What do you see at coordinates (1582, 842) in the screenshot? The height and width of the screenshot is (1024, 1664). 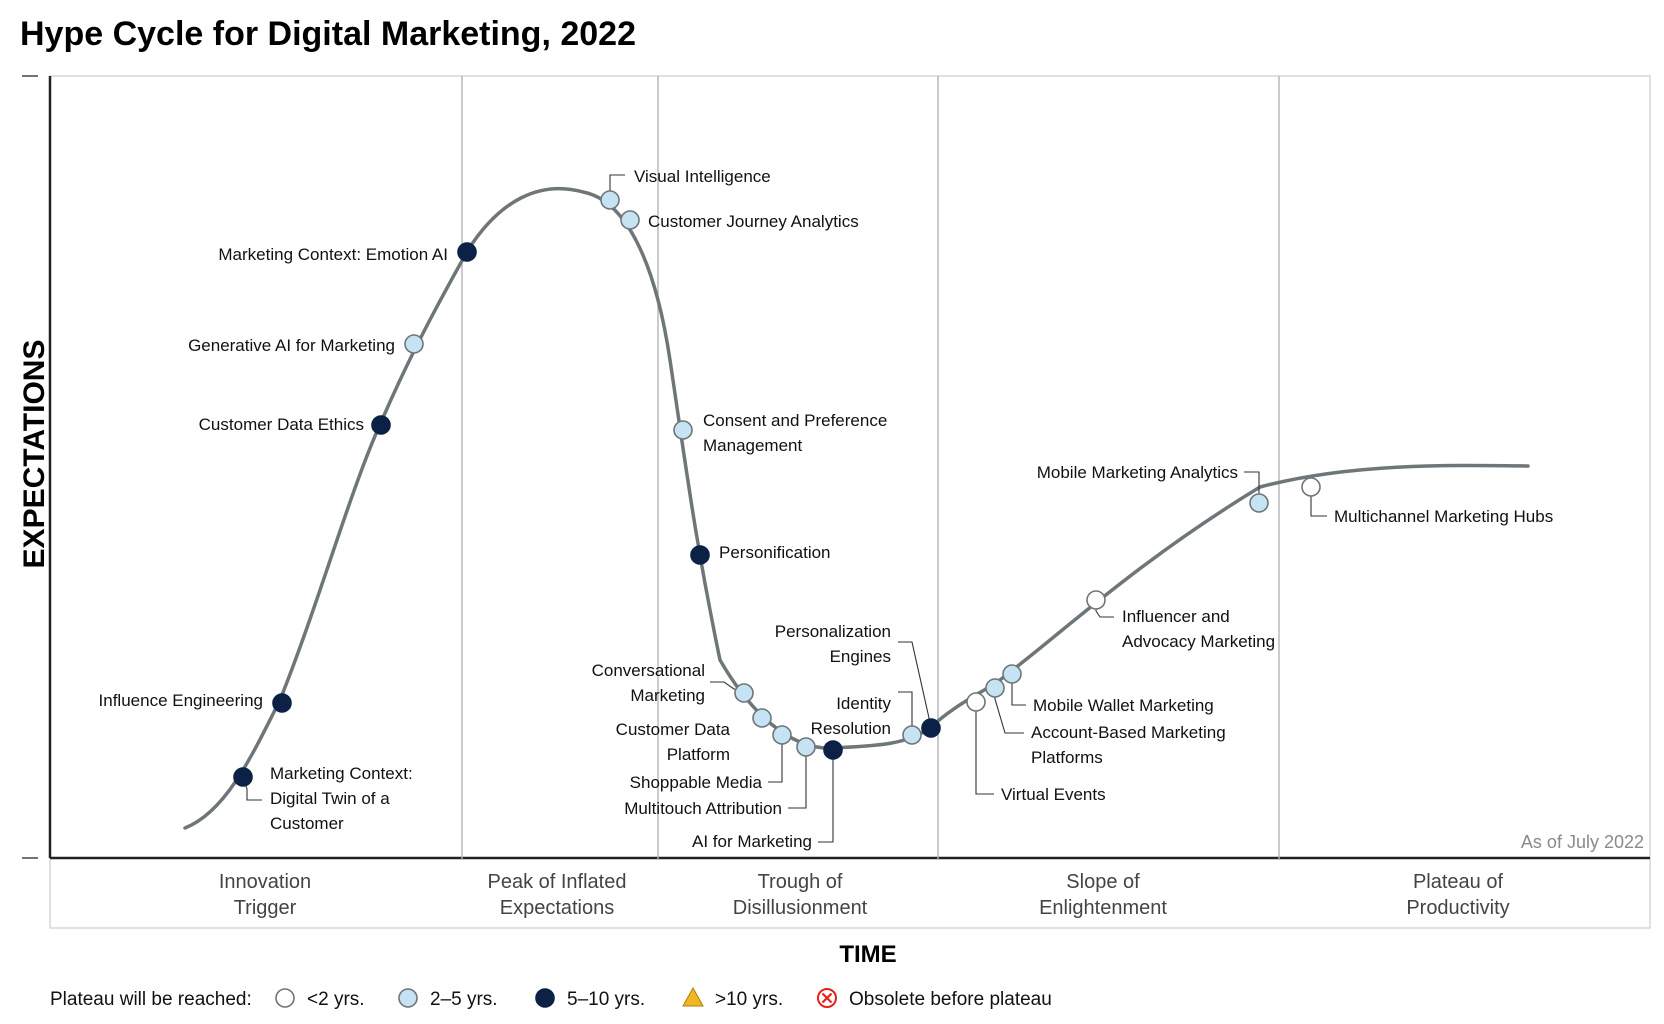 I see `as-of-note: As of July 2022` at bounding box center [1582, 842].